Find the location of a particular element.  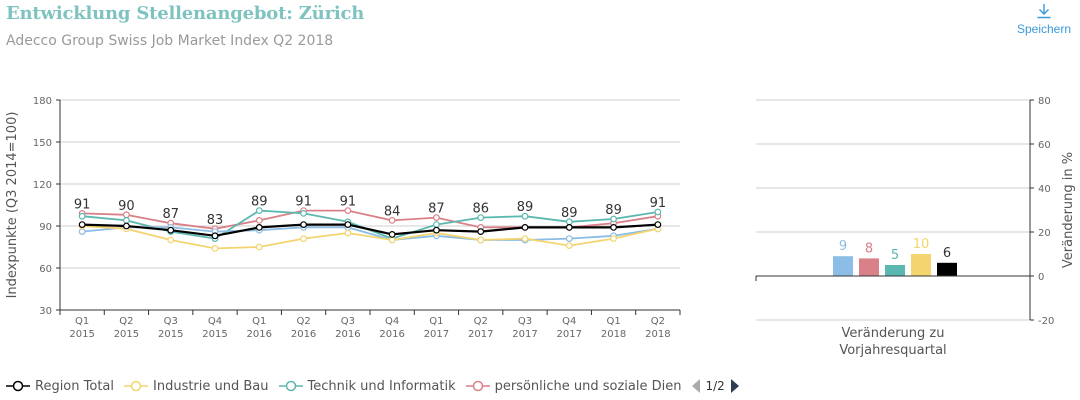

save-button: Speichern is located at coordinates (1044, 19).